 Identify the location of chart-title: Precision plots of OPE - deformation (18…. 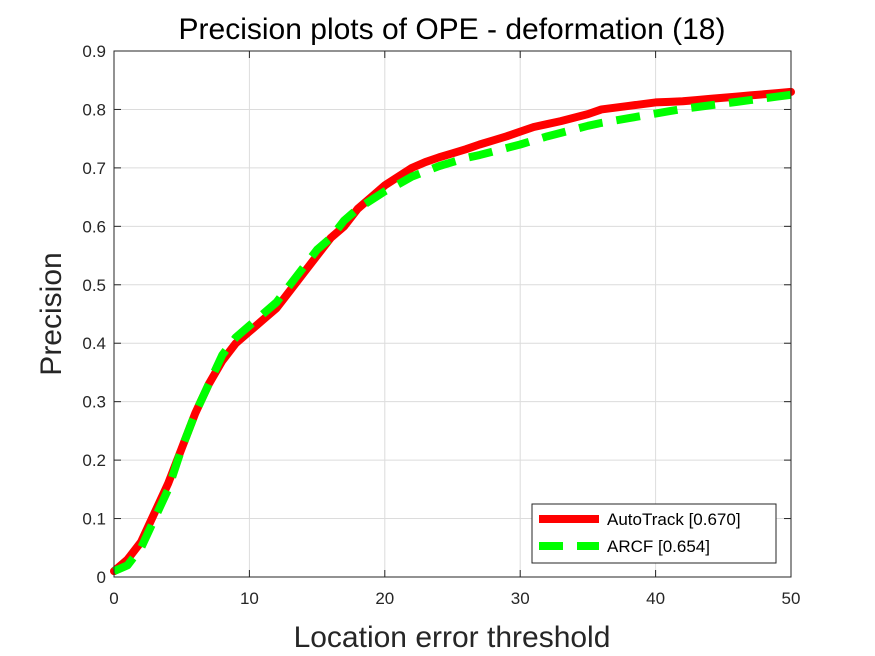
(452, 29).